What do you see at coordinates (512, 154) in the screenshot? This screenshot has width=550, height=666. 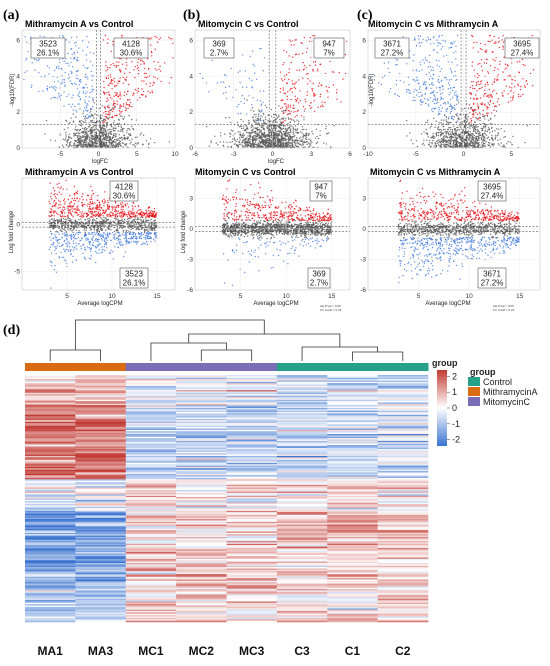 I see `x-tick-label: 5` at bounding box center [512, 154].